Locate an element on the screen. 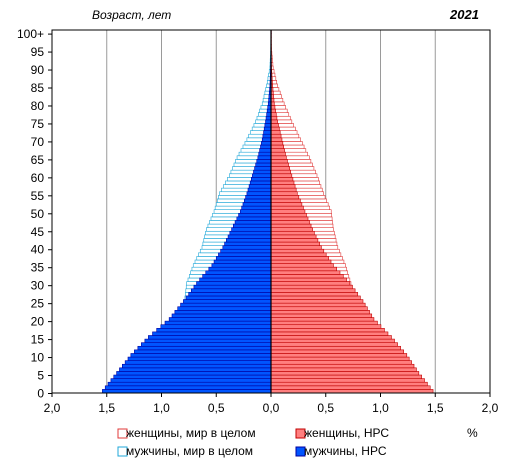  x-tick-label: 0,5 is located at coordinates (216, 408).